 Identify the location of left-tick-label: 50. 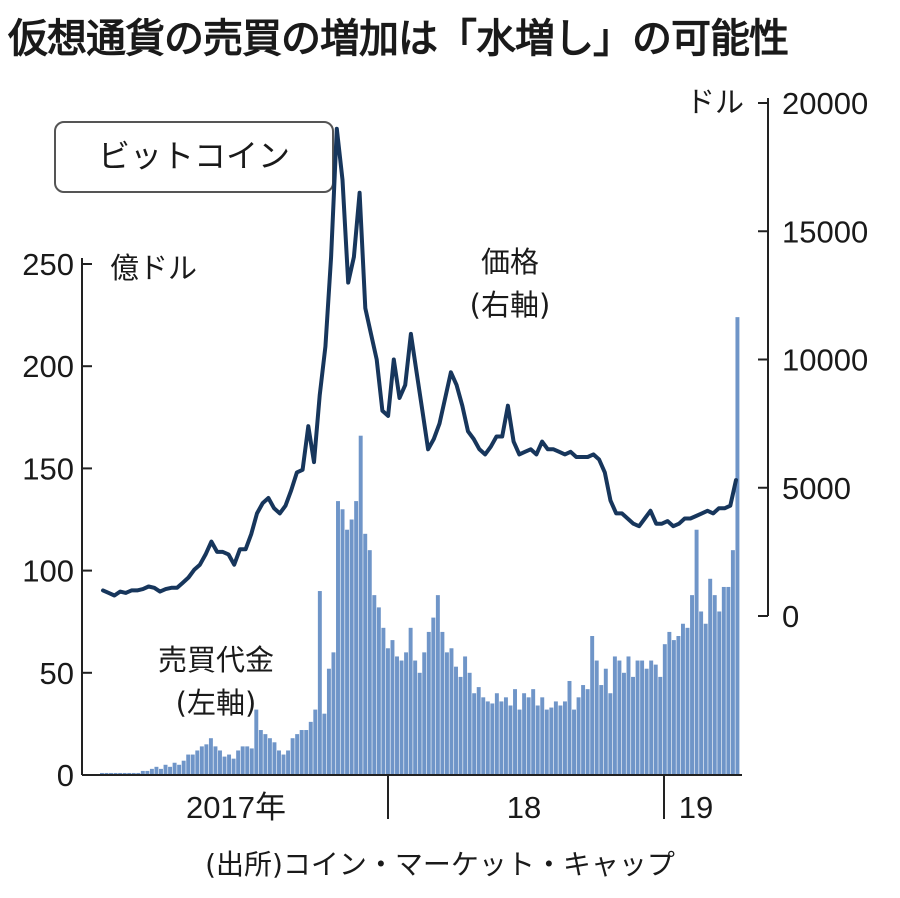
(57, 673).